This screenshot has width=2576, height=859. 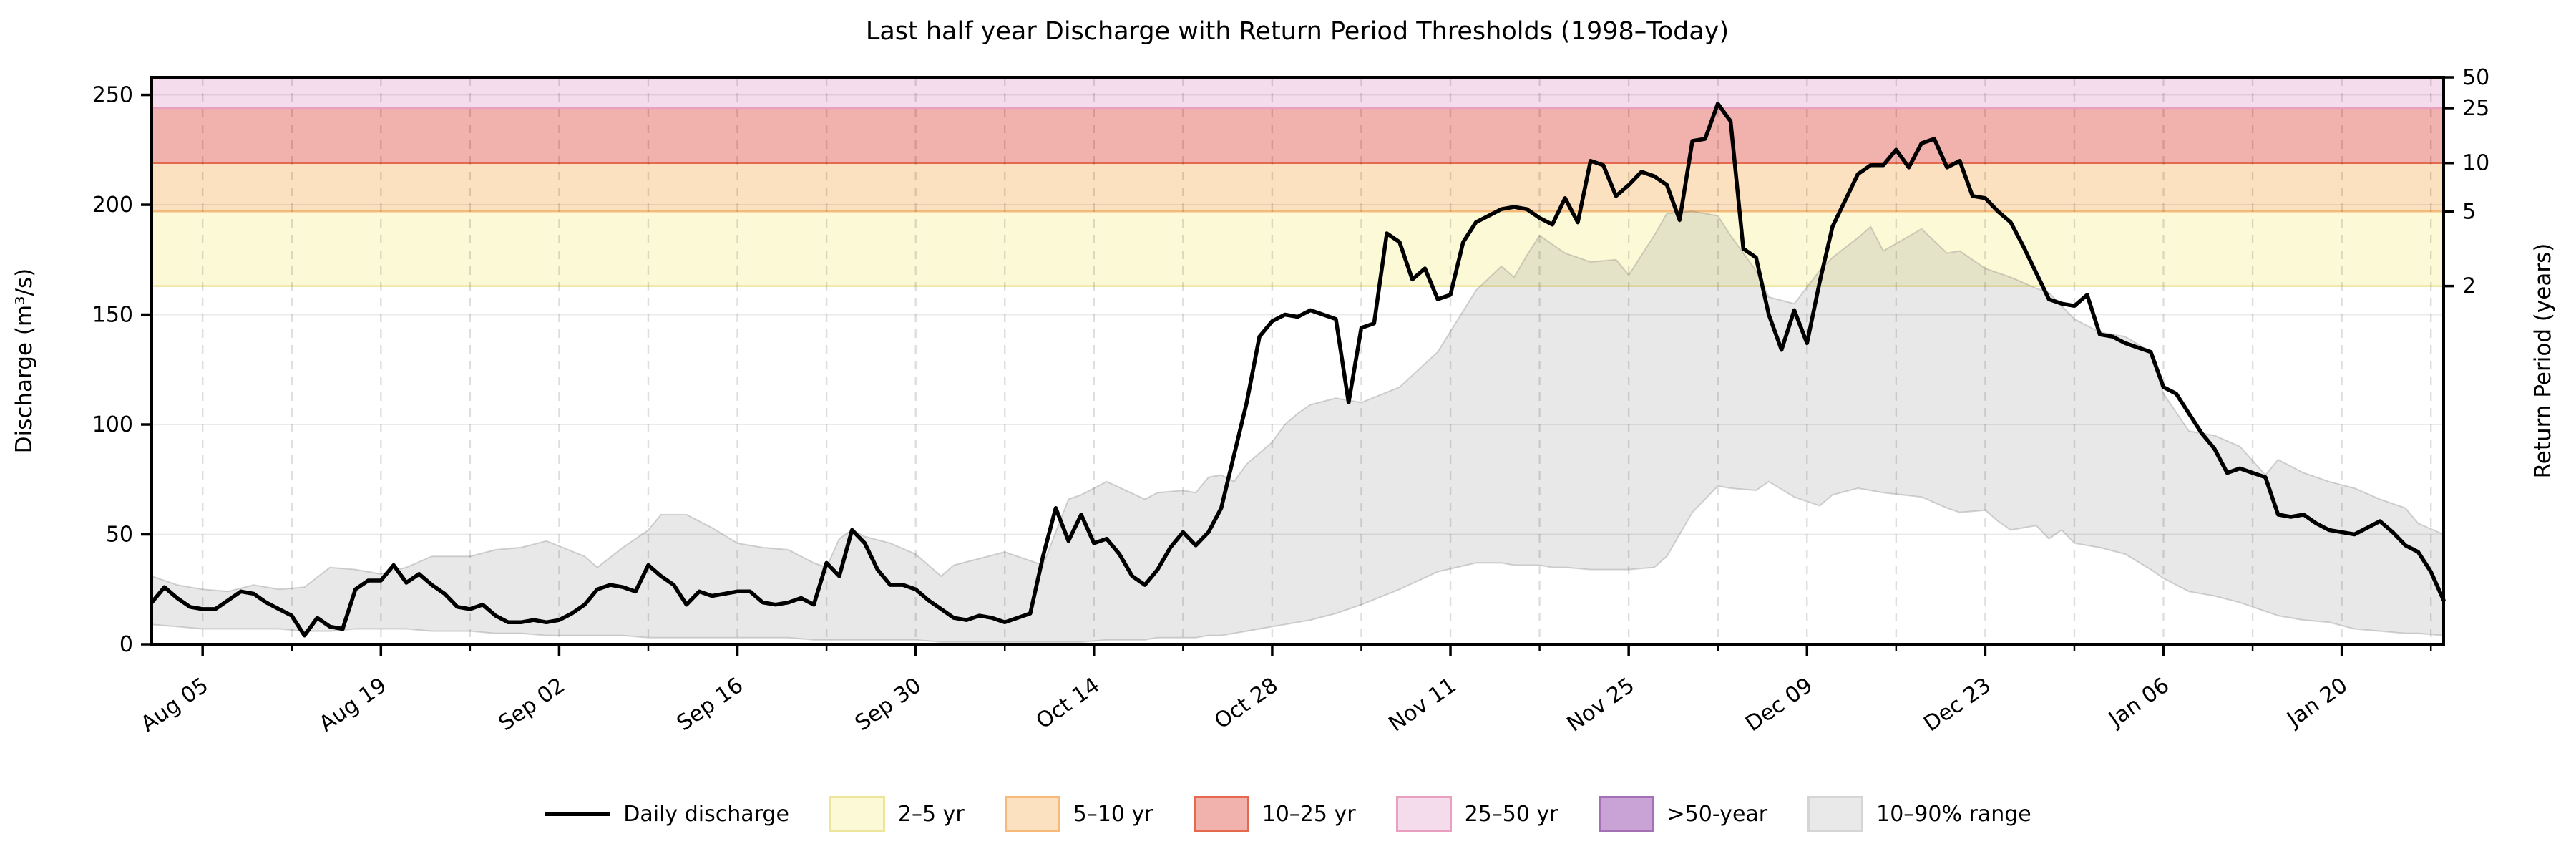 What do you see at coordinates (706, 814) in the screenshot?
I see `legend-item-label: Daily discharge` at bounding box center [706, 814].